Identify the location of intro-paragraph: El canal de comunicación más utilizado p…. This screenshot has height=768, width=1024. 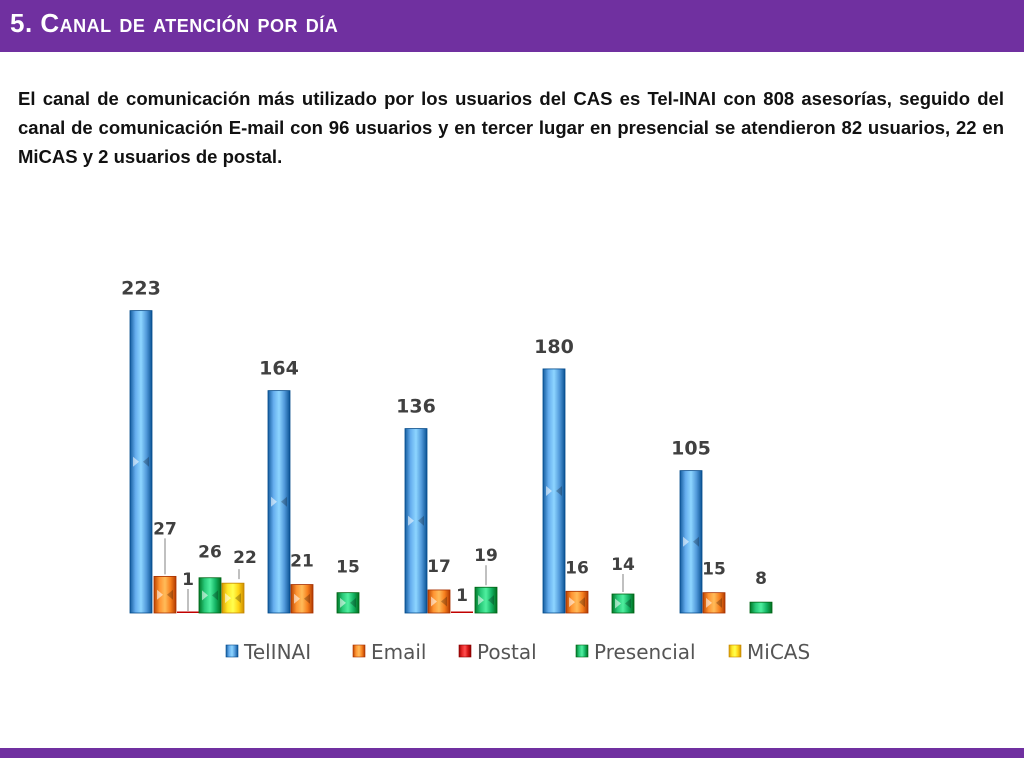
(511, 127).